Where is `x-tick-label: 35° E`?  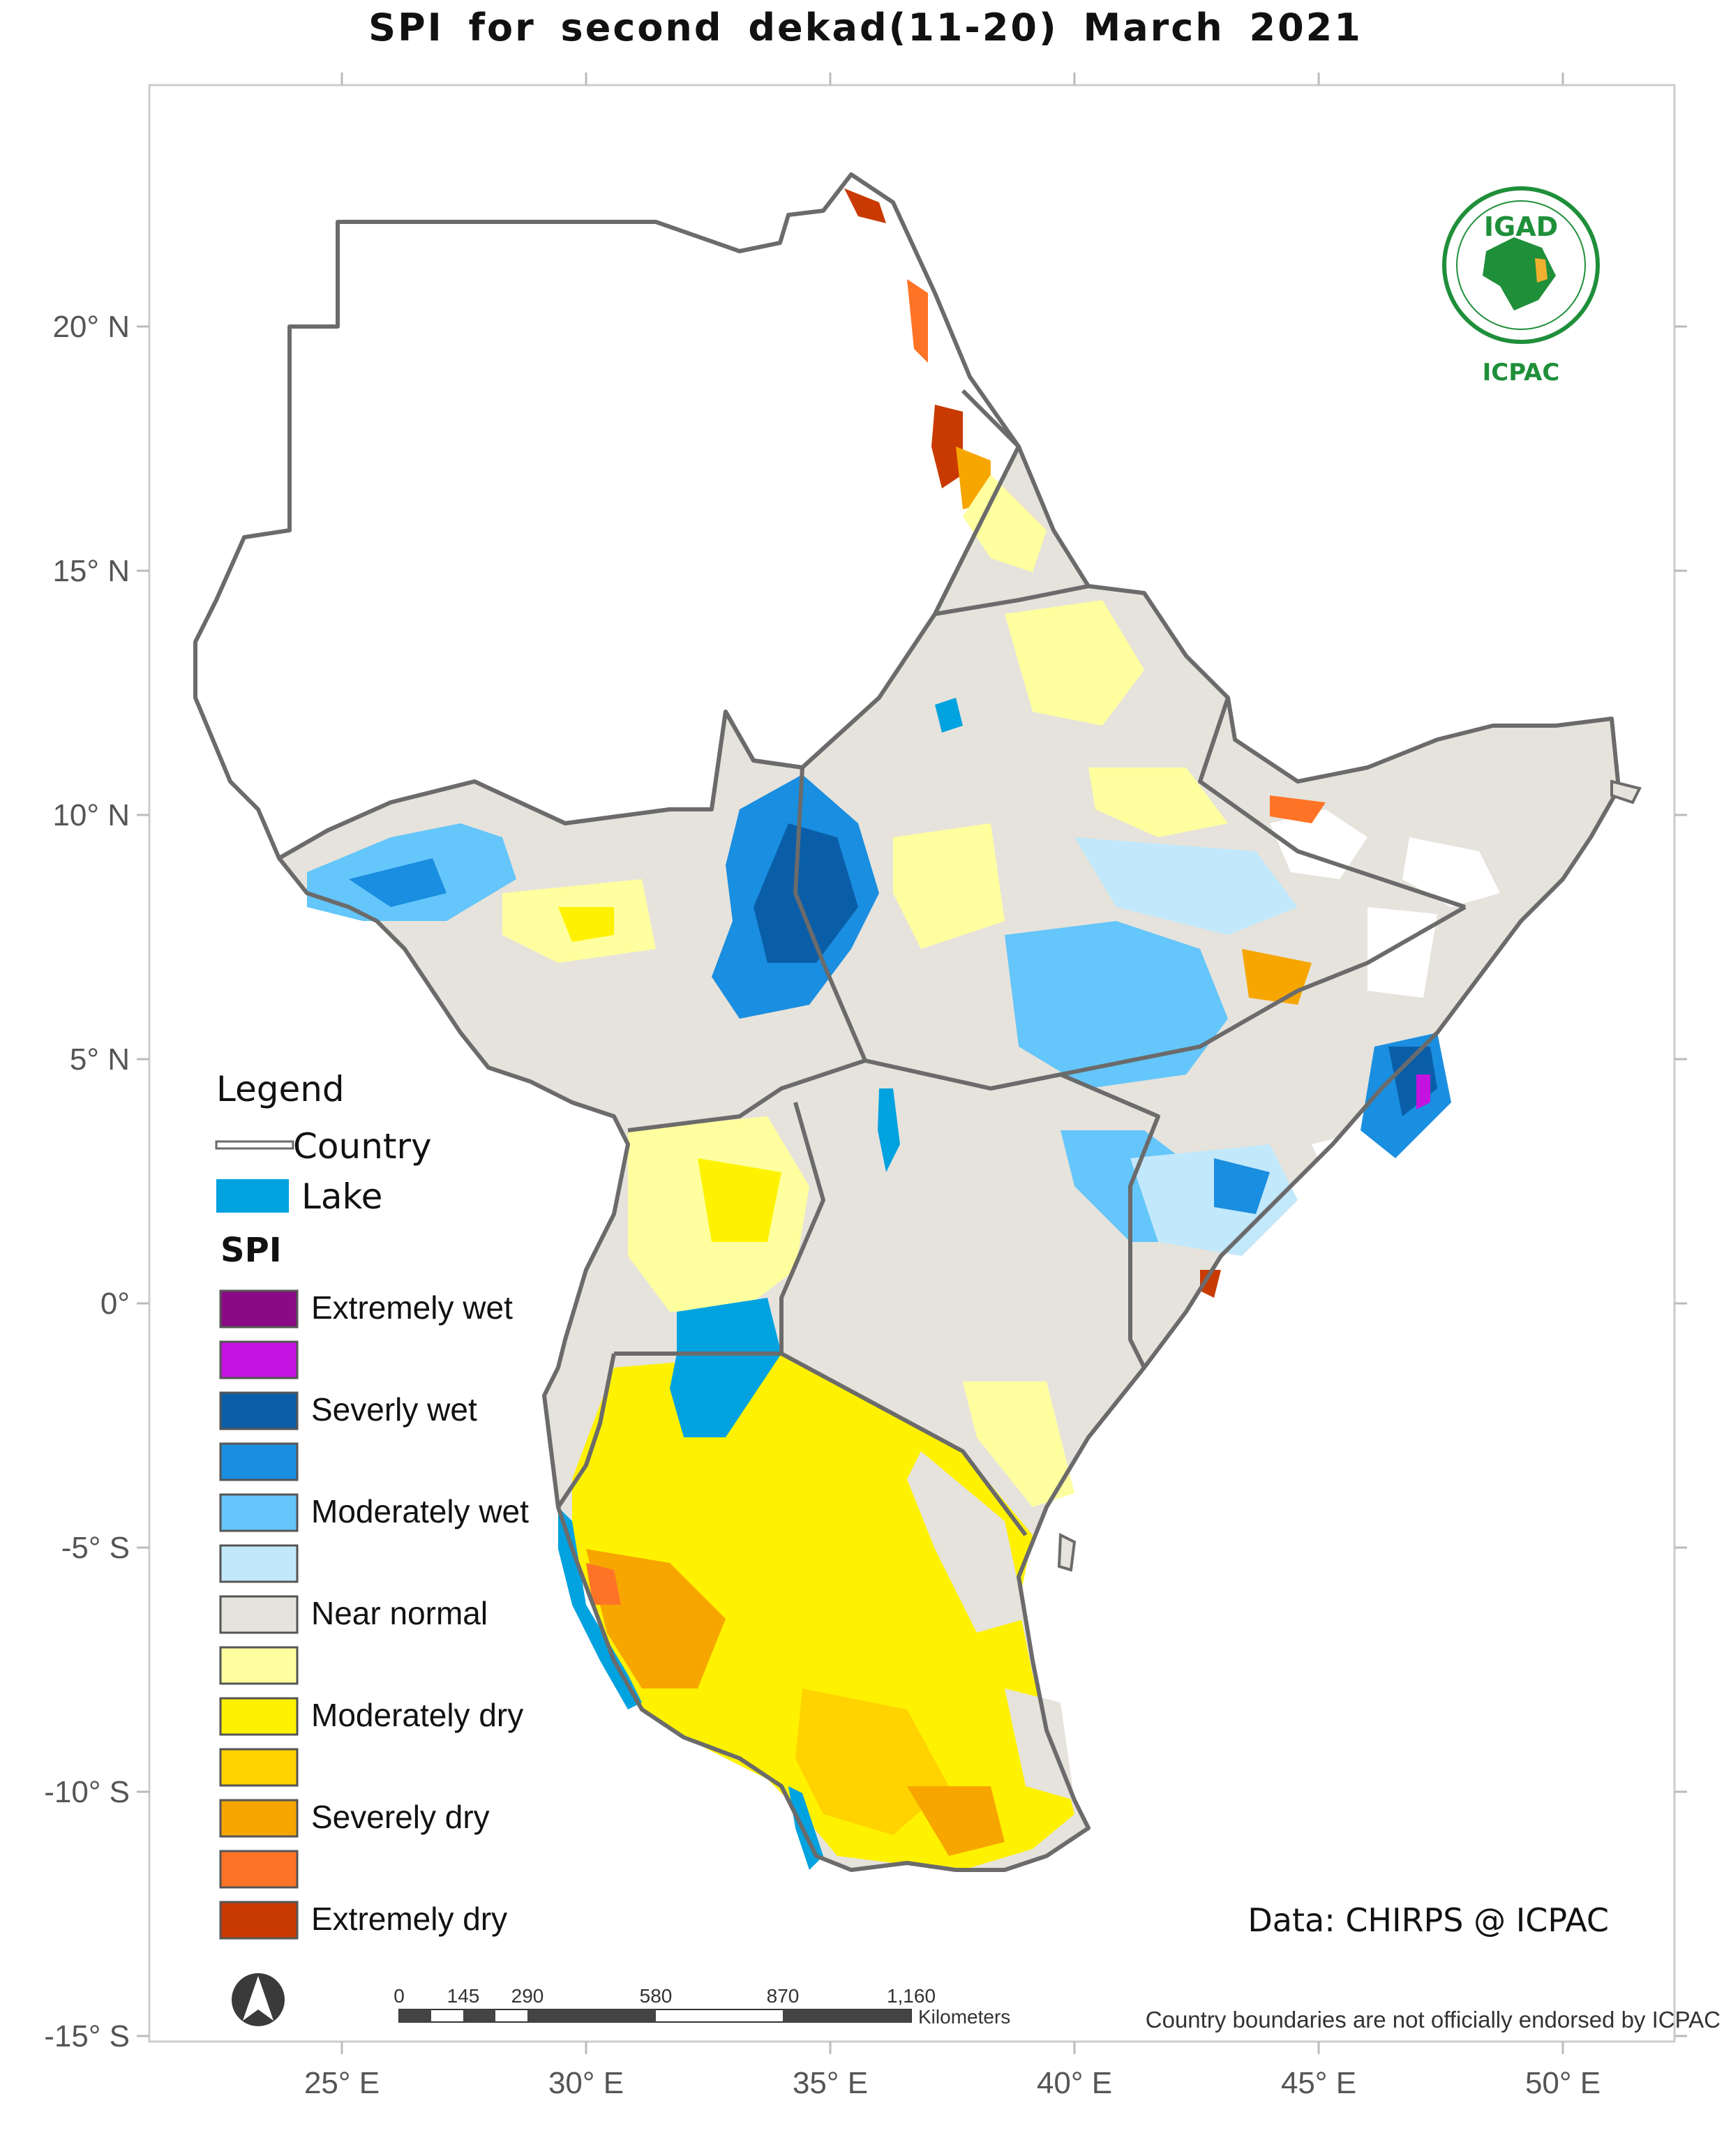
x-tick-label: 35° E is located at coordinates (830, 2083).